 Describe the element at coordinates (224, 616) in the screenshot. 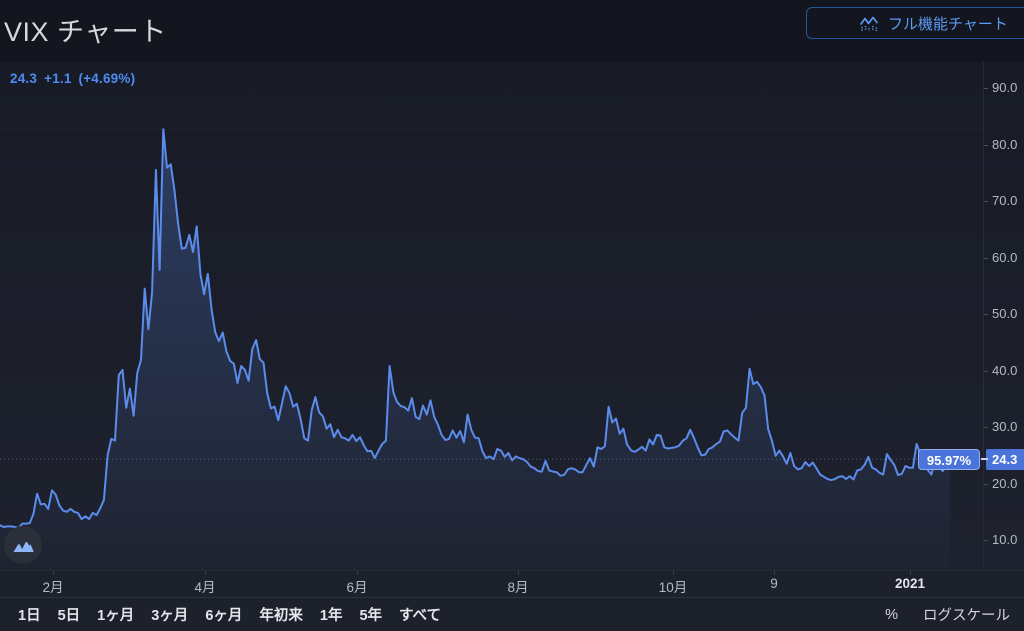

I see `range-button: 6ヶ月` at that location.